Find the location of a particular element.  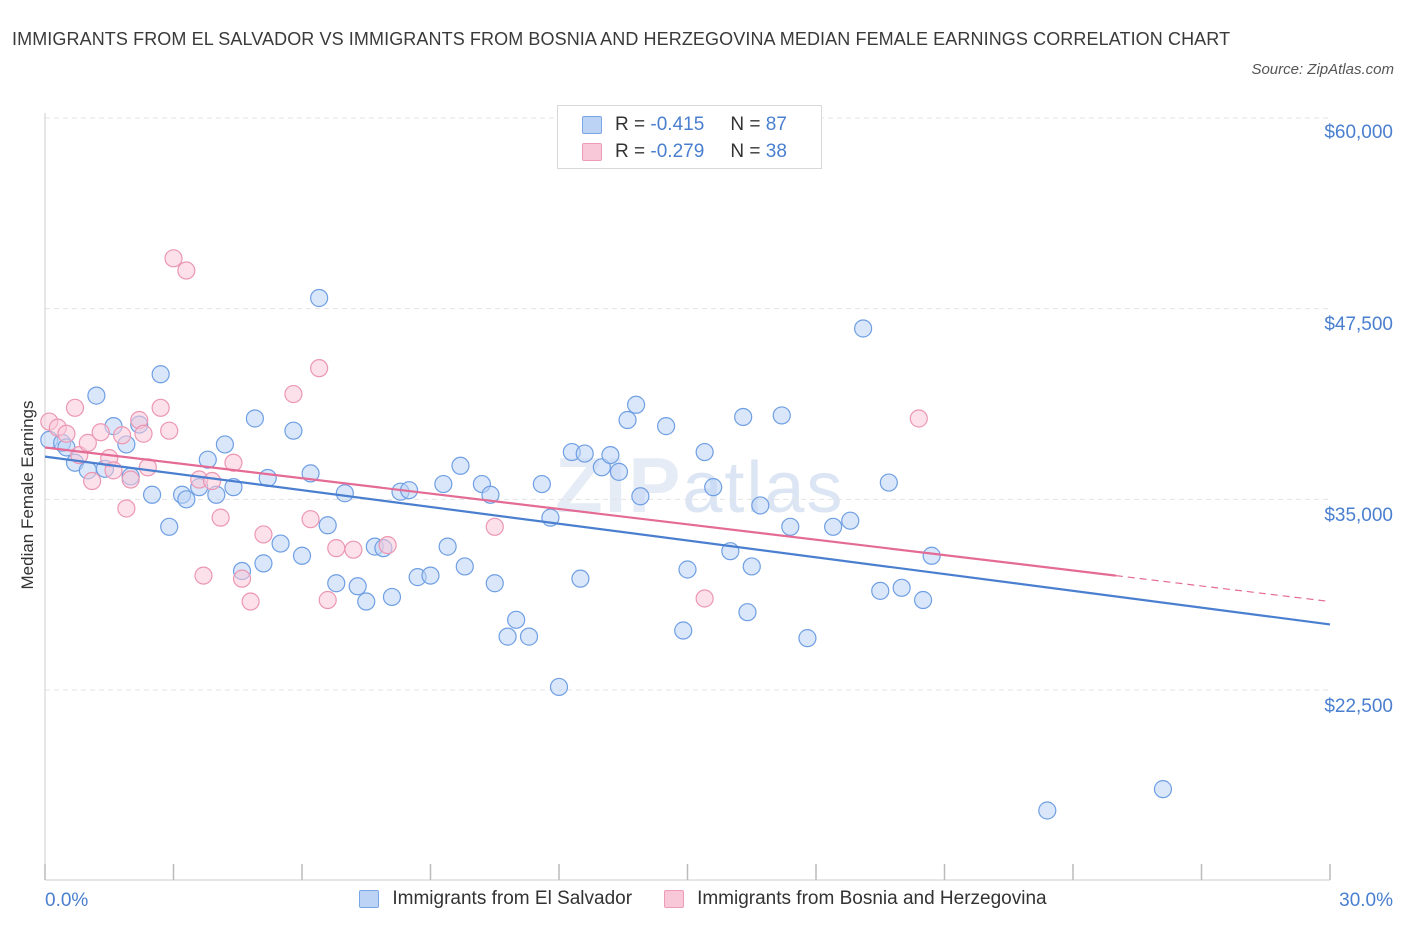

r-value: -0.415 is located at coordinates (677, 124).